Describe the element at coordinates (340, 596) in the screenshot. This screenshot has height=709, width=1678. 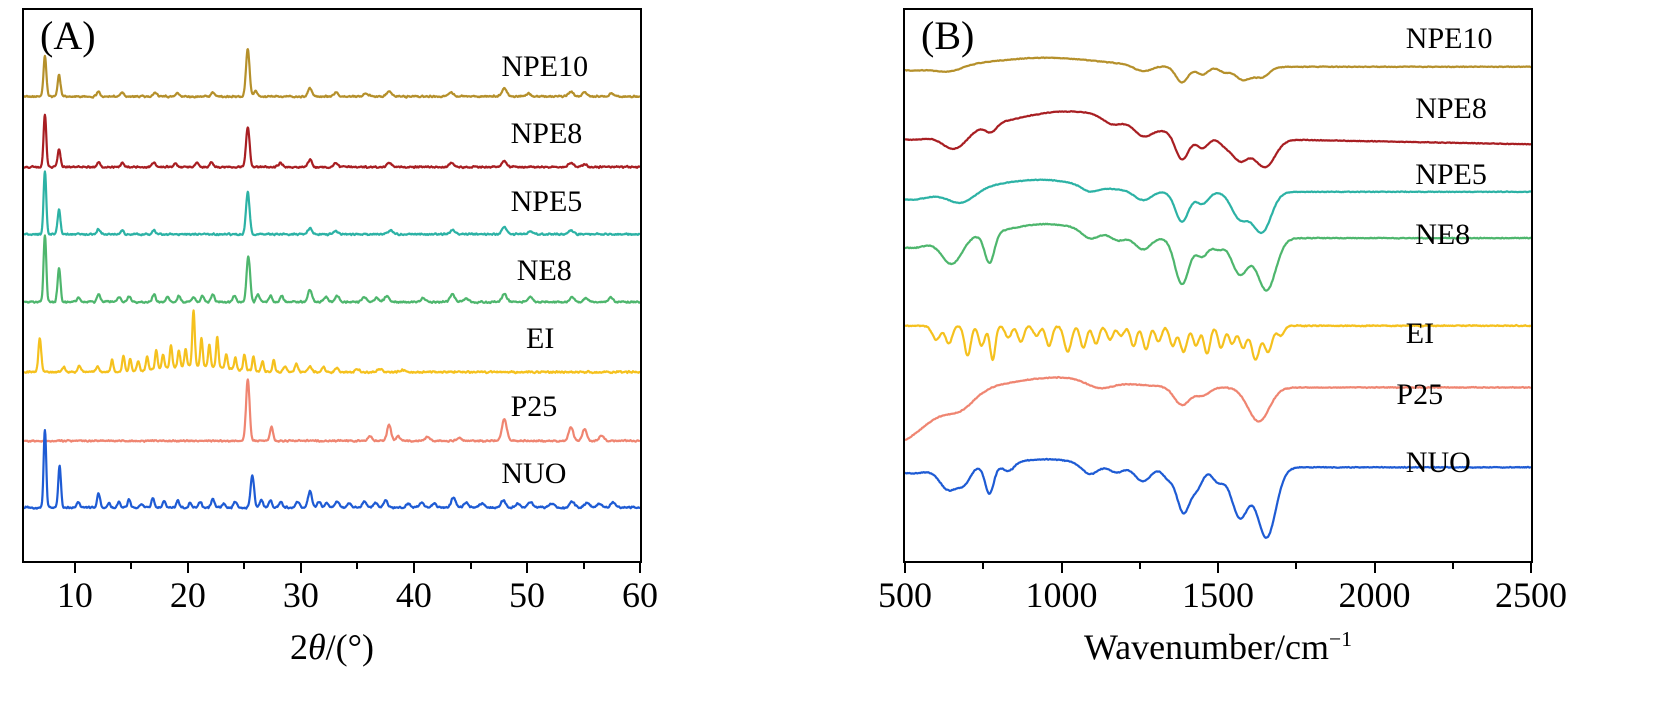
I see `panel-xrd-x-axis-tick-labels: 10 20 30 40 50 60` at that location.